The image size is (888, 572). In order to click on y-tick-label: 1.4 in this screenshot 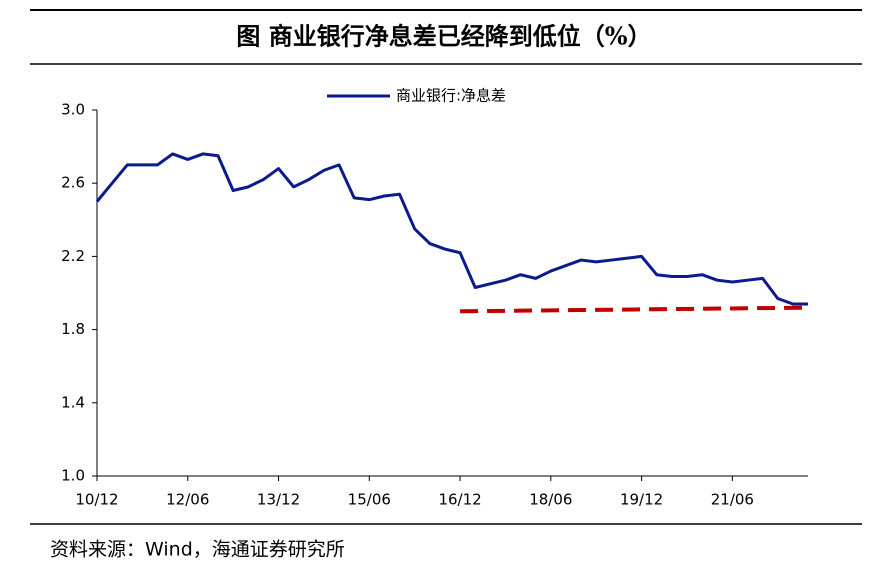, I will do `click(73, 402)`.